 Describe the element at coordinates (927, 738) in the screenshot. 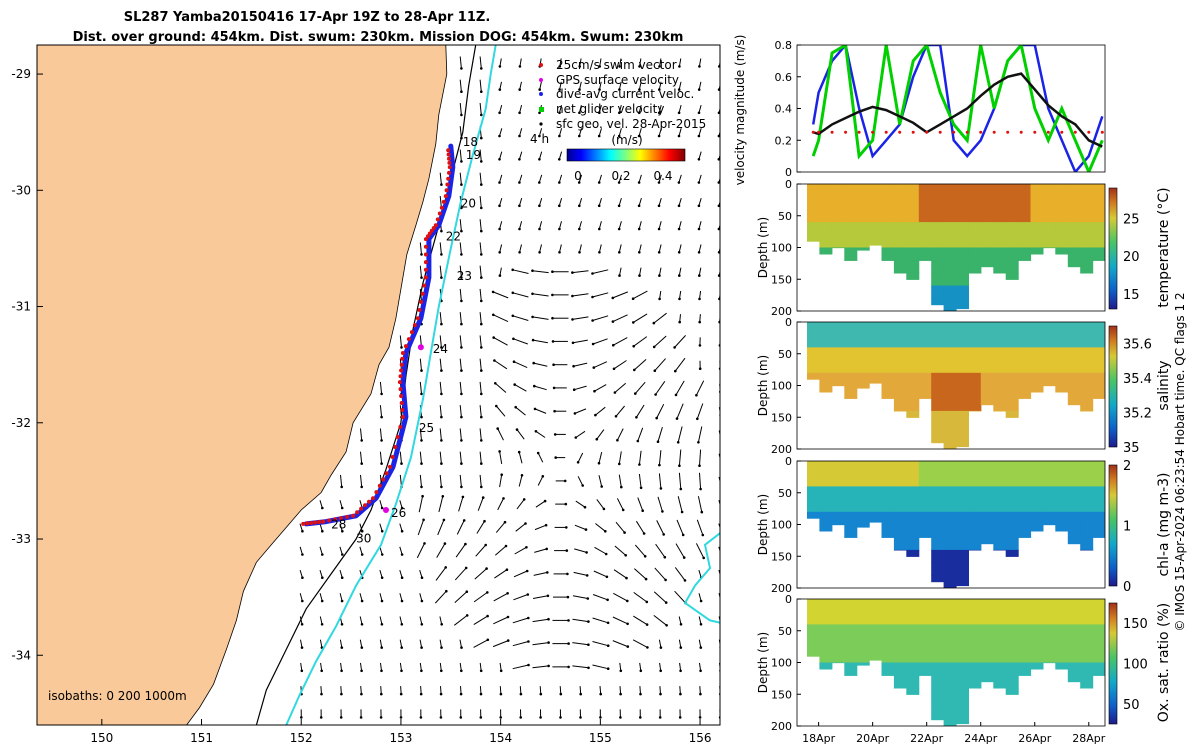

I see `time-tick-label: 22Apr` at that location.